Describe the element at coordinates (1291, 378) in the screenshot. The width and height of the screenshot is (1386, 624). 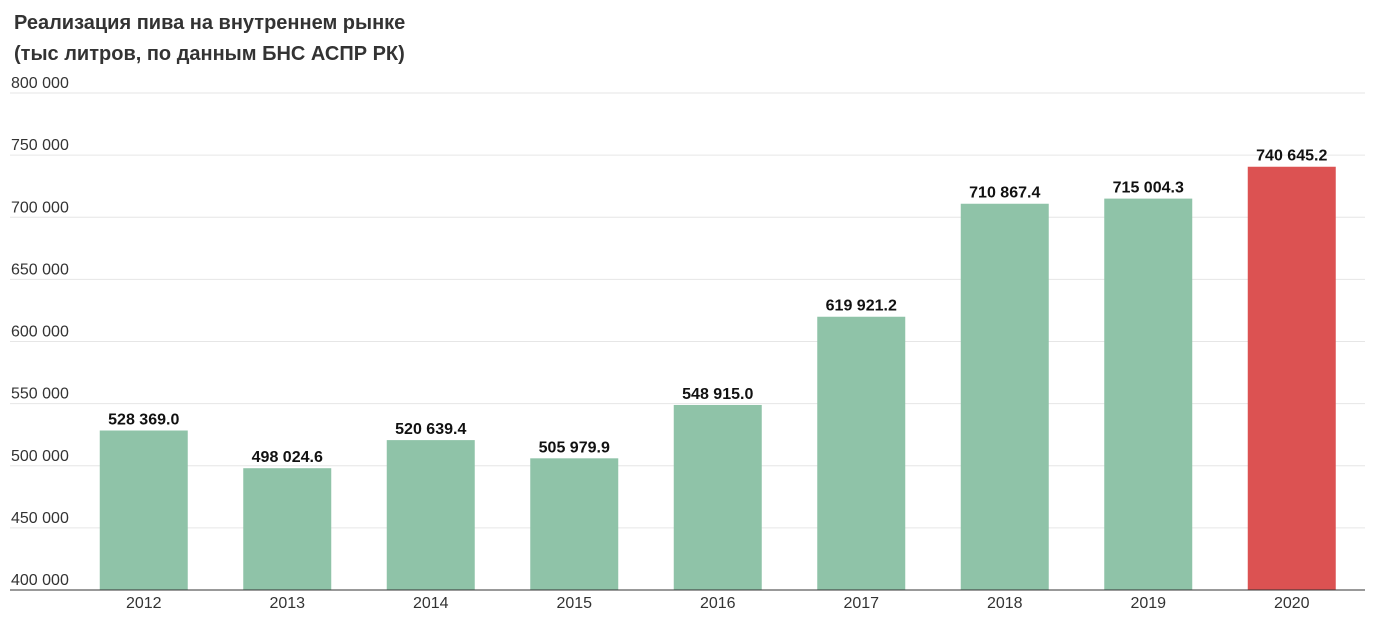
I see `bar-2020` at that location.